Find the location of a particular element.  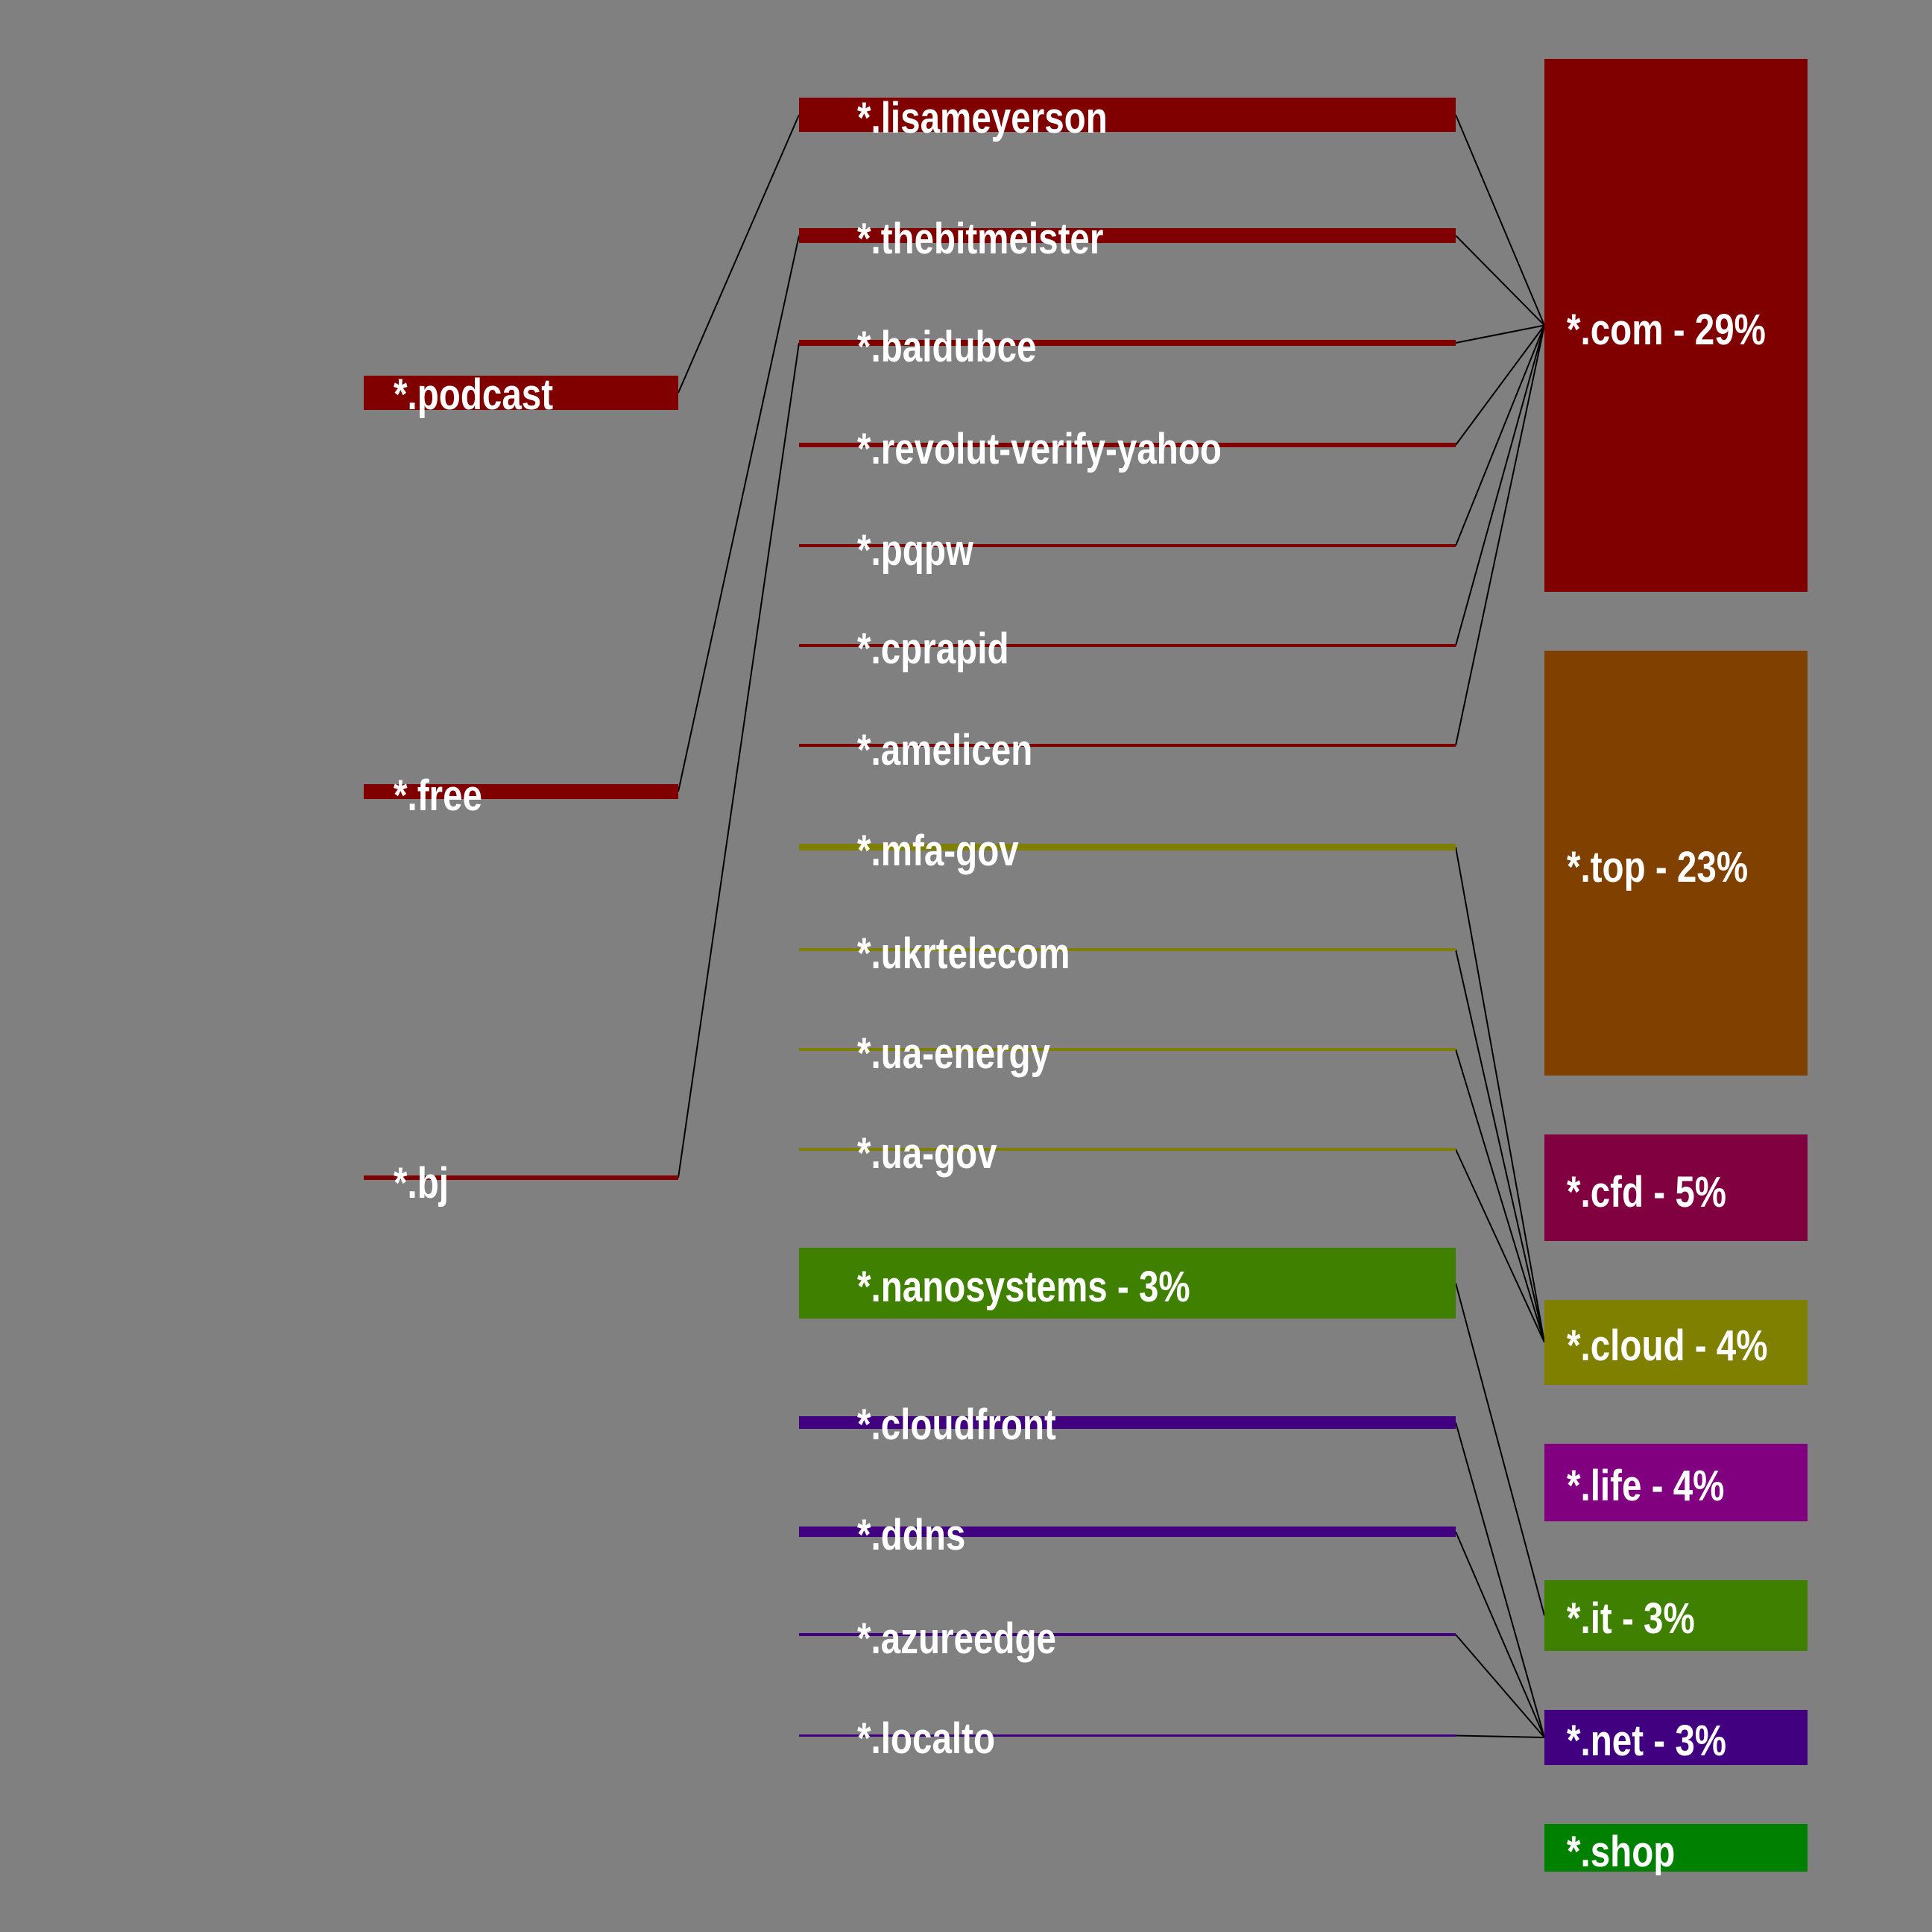

link-free-thebitmeister is located at coordinates (739, 513).